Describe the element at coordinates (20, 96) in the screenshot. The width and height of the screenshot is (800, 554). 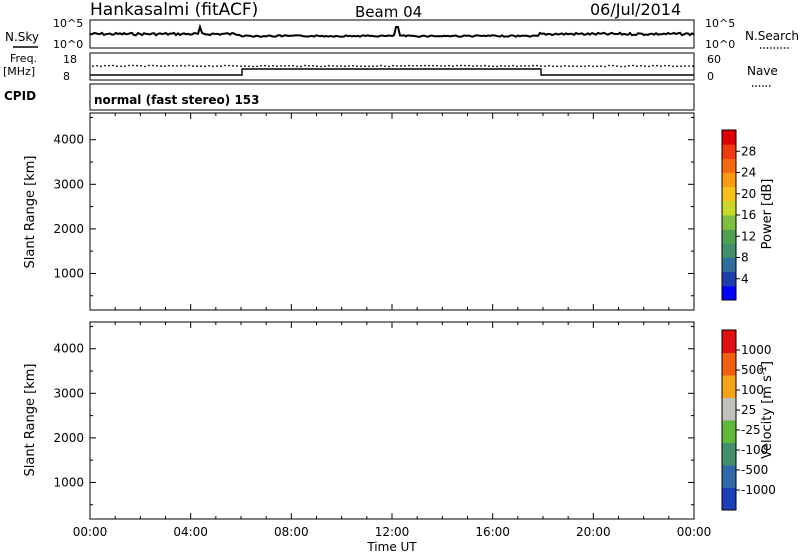
I see `cpid-label: CPID` at that location.